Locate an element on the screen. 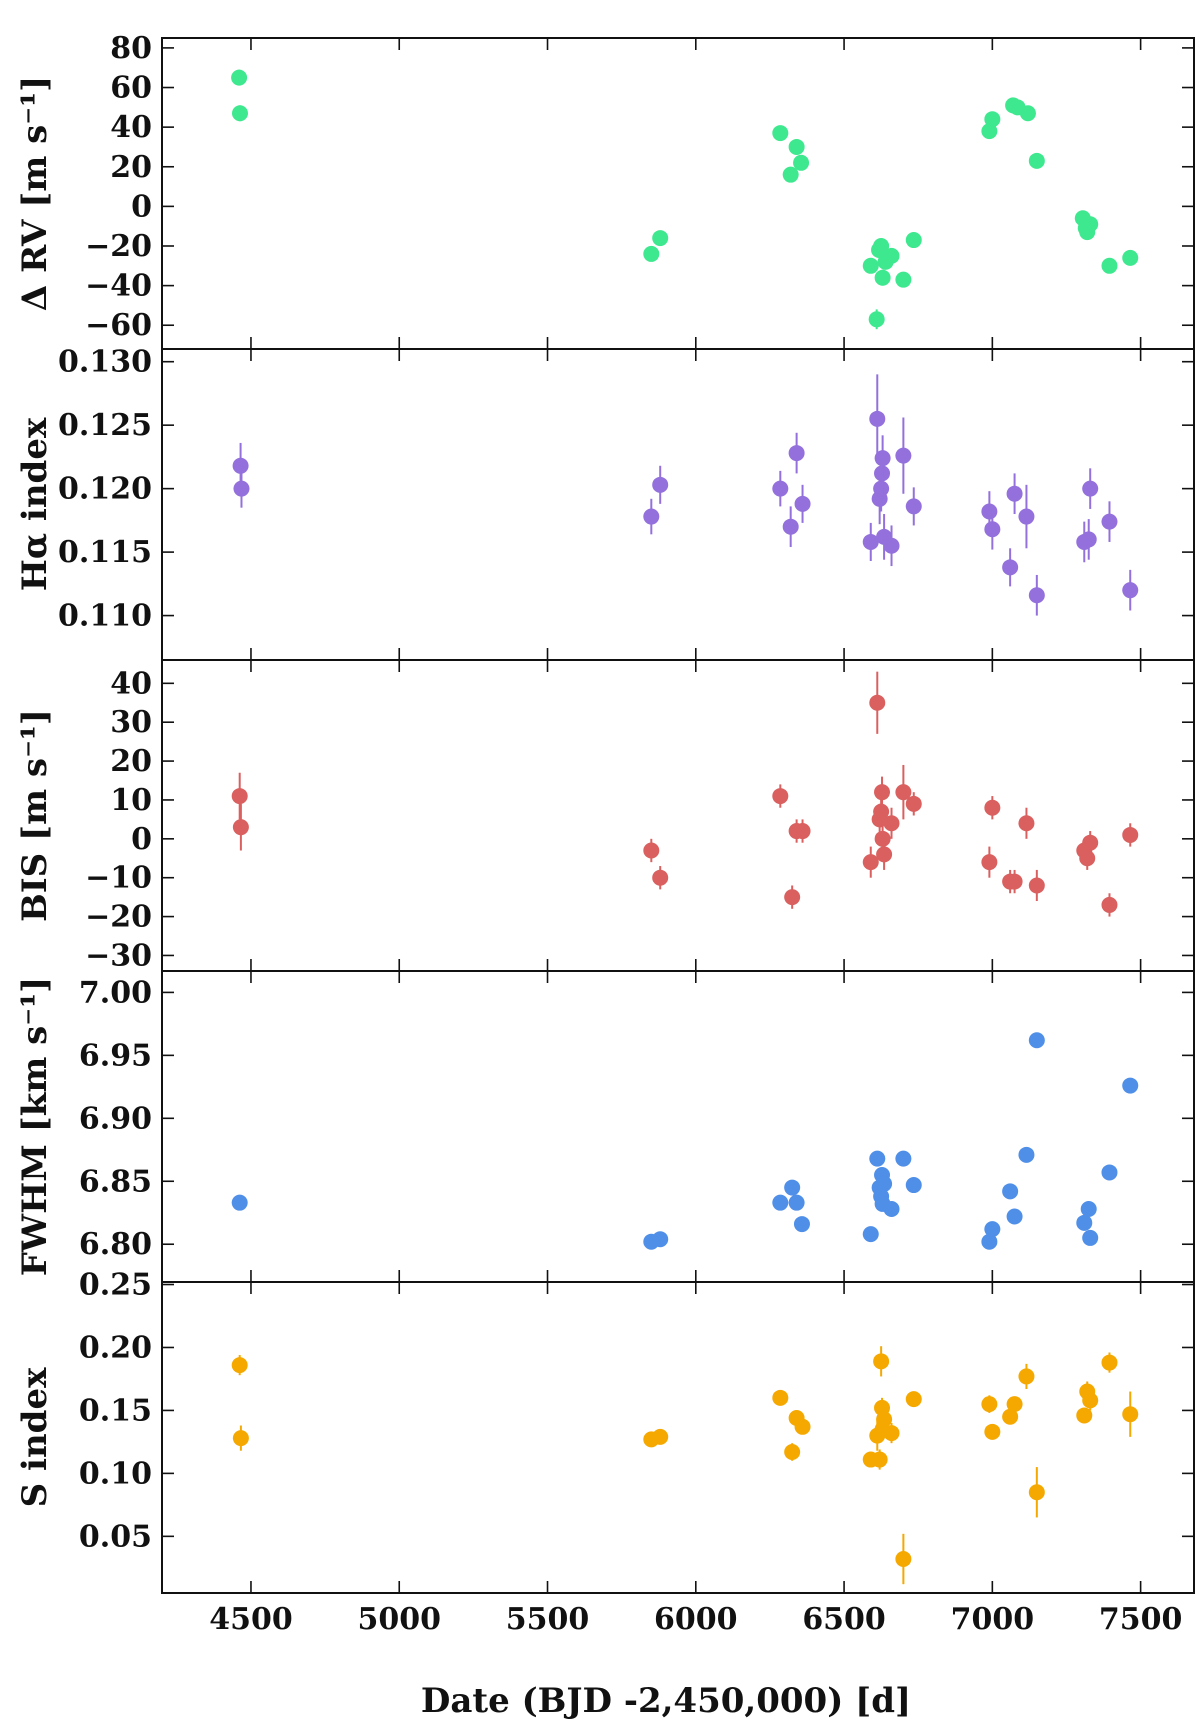 This screenshot has height=1731, width=1200. y-tick-label: 7.00 is located at coordinates (115, 992).